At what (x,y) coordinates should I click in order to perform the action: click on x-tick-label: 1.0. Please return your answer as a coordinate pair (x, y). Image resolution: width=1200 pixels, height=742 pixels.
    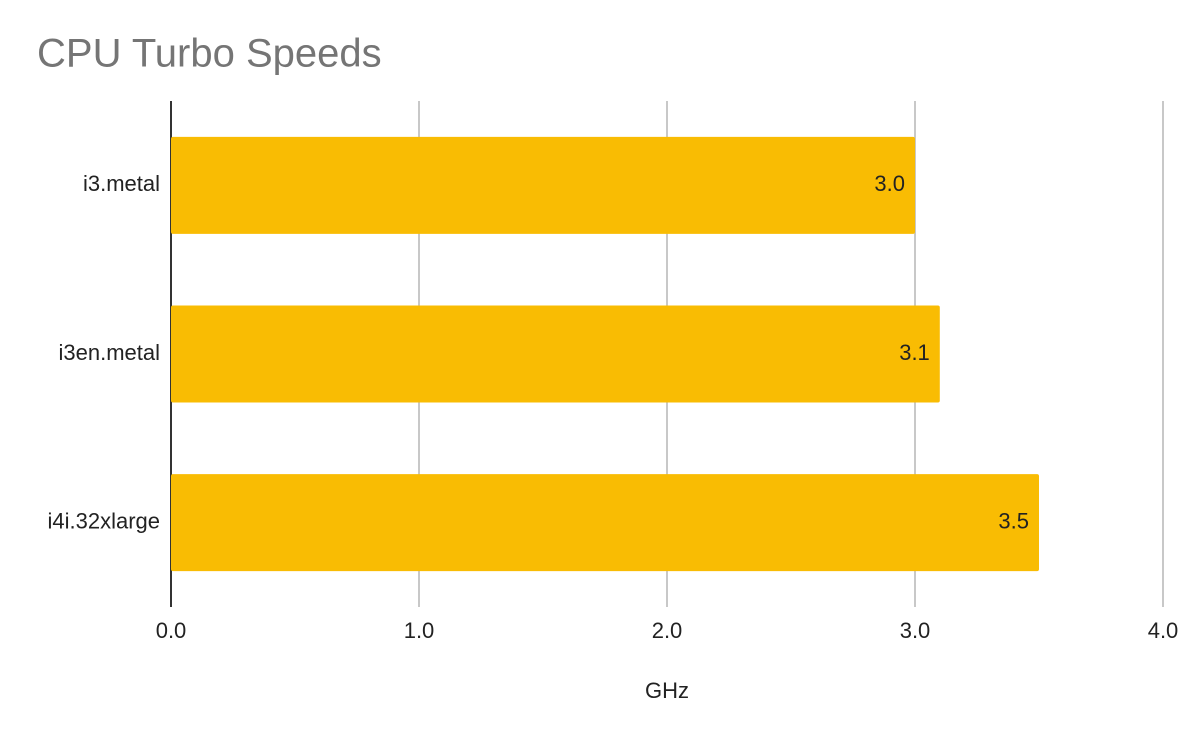
    Looking at the image, I should click on (419, 630).